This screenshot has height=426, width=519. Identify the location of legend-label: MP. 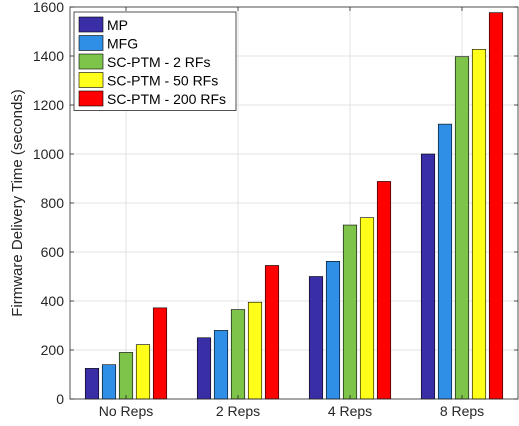
(117, 25).